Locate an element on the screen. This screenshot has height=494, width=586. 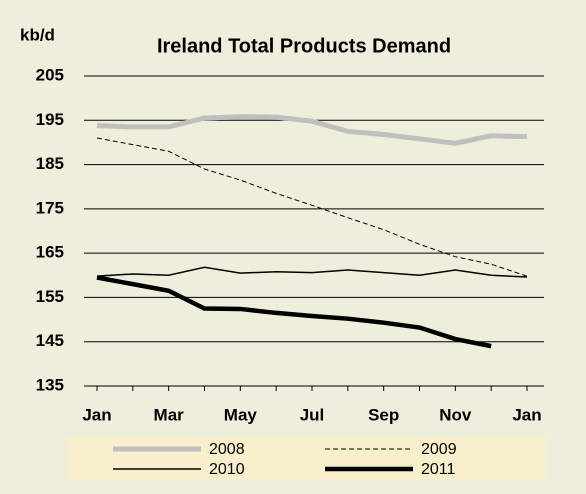
y-tick-label: 185 is located at coordinates (50, 163).